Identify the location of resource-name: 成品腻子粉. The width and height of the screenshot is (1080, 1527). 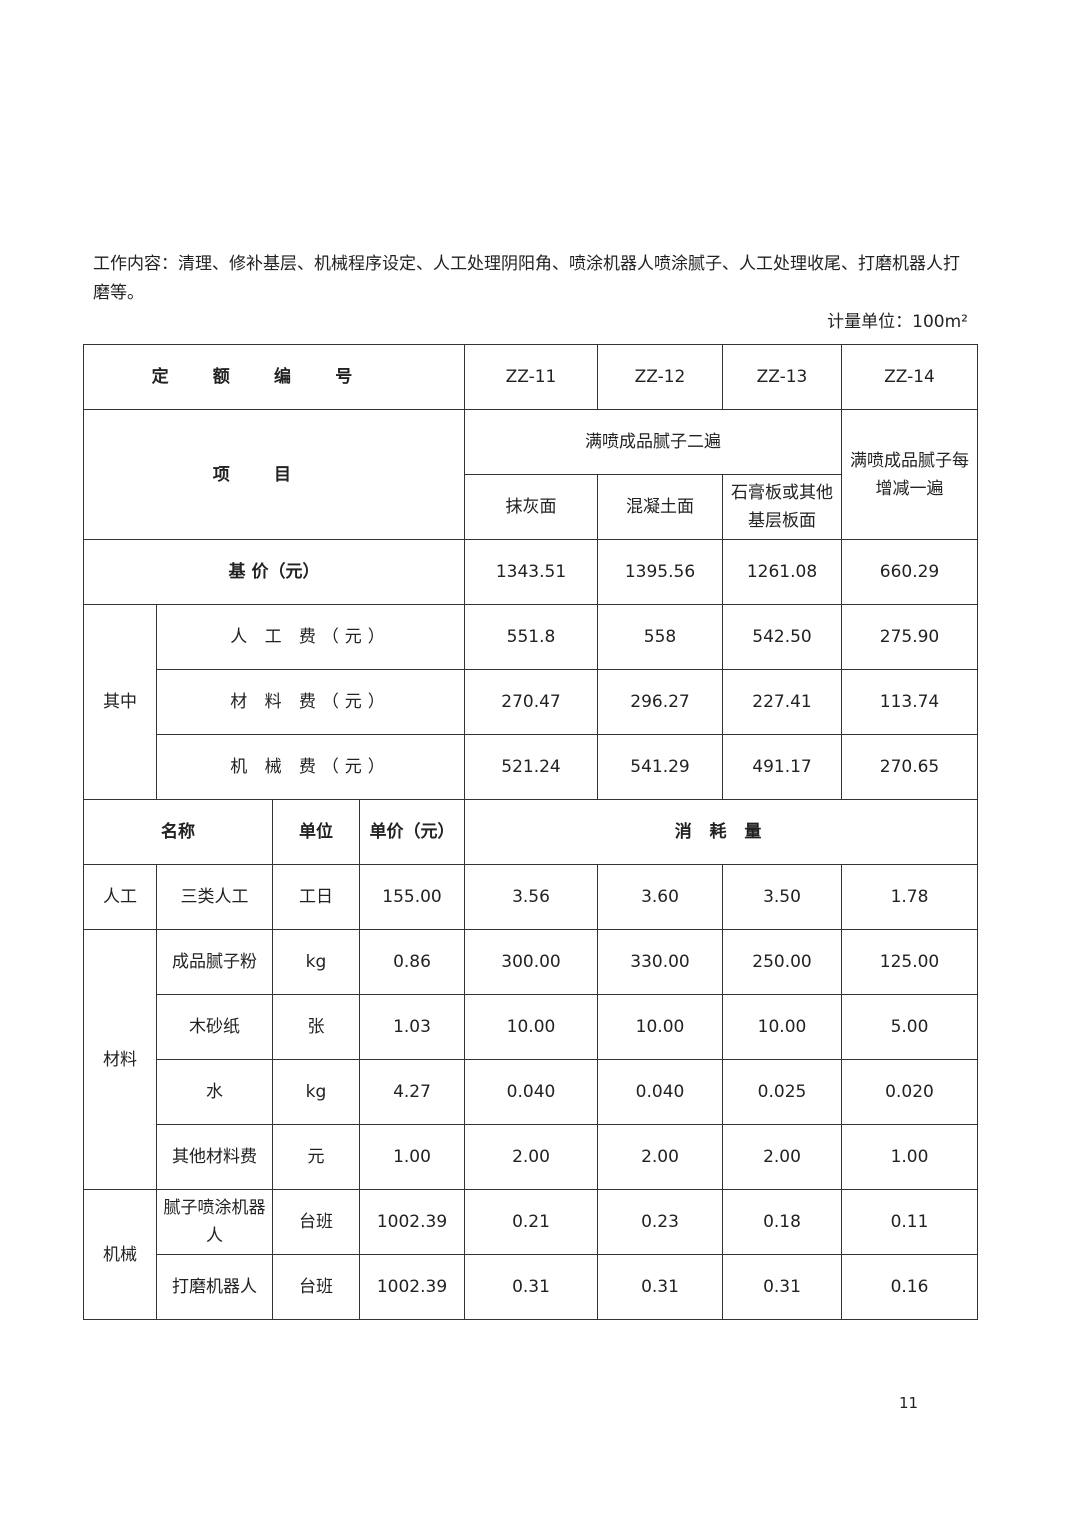
(214, 962).